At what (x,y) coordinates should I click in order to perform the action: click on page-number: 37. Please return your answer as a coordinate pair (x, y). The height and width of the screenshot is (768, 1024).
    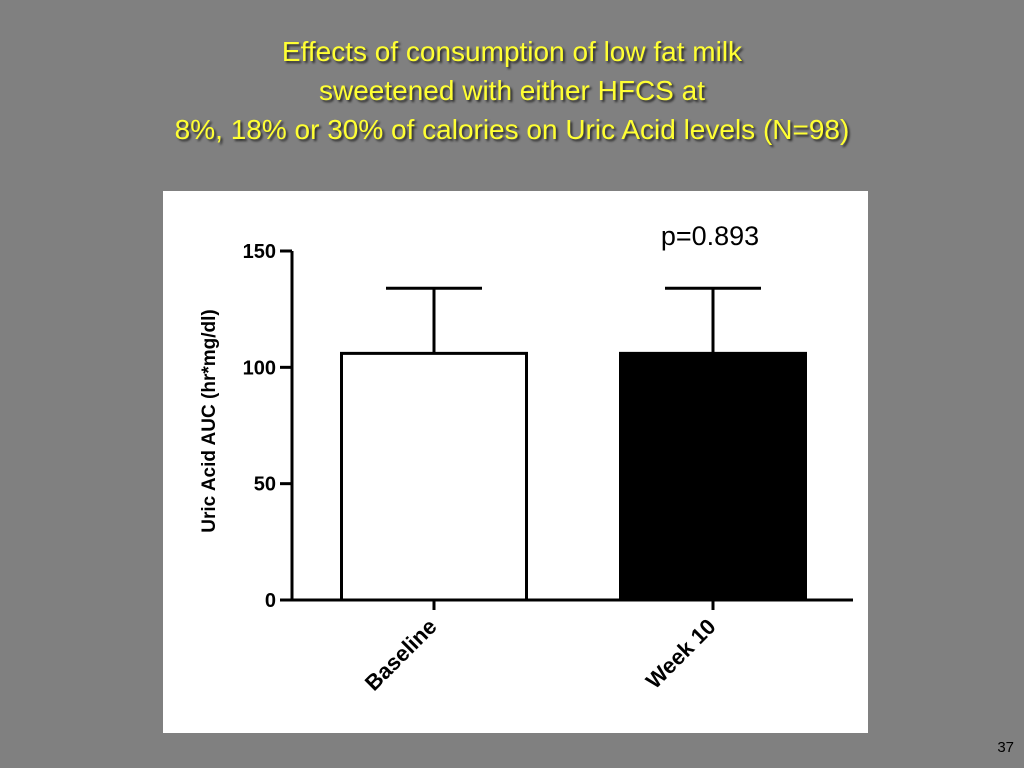
    Looking at the image, I should click on (1005, 747).